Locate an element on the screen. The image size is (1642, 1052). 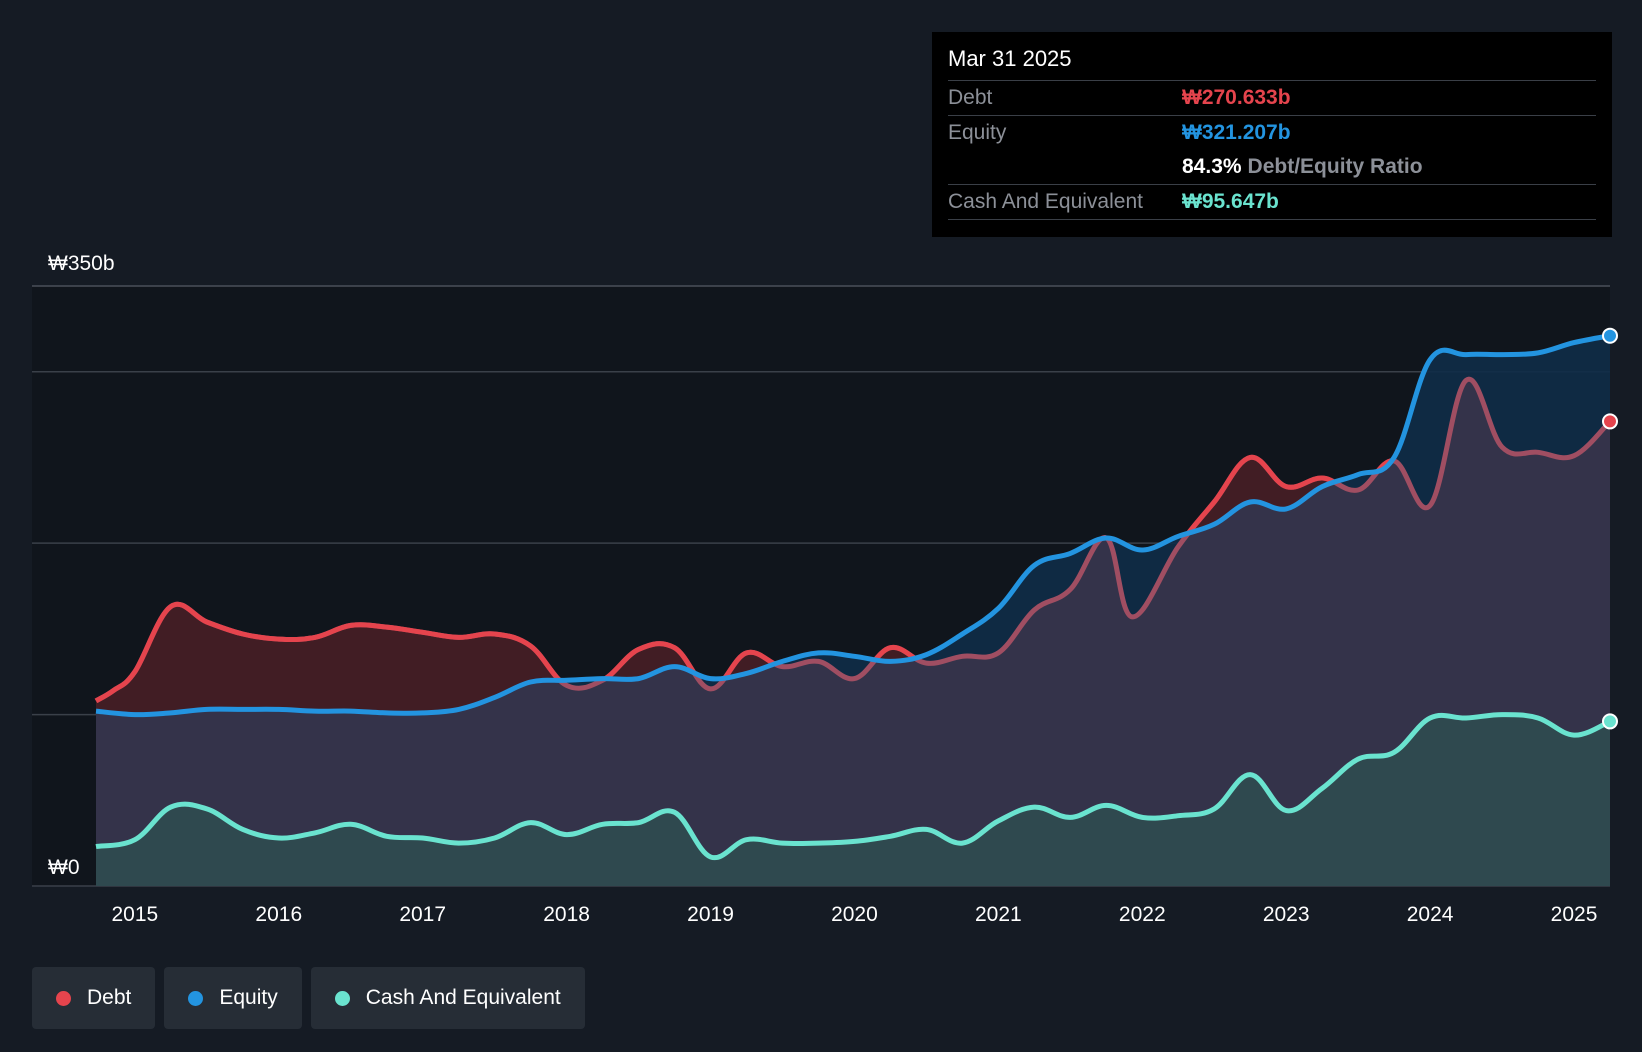
x-tick-label-2021: 2021 is located at coordinates (998, 914).